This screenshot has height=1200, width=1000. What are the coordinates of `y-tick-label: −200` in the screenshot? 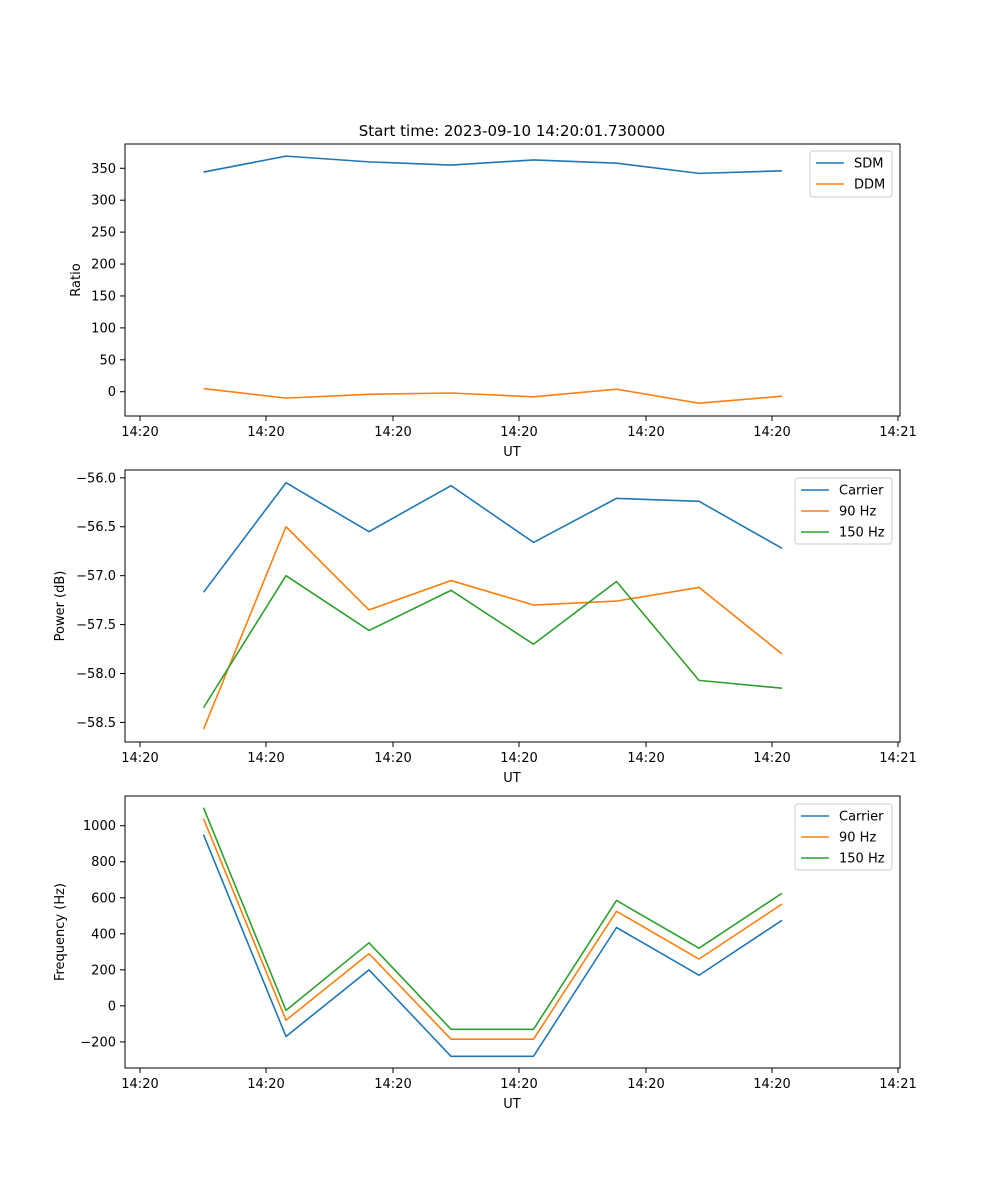 It's located at (98, 1042).